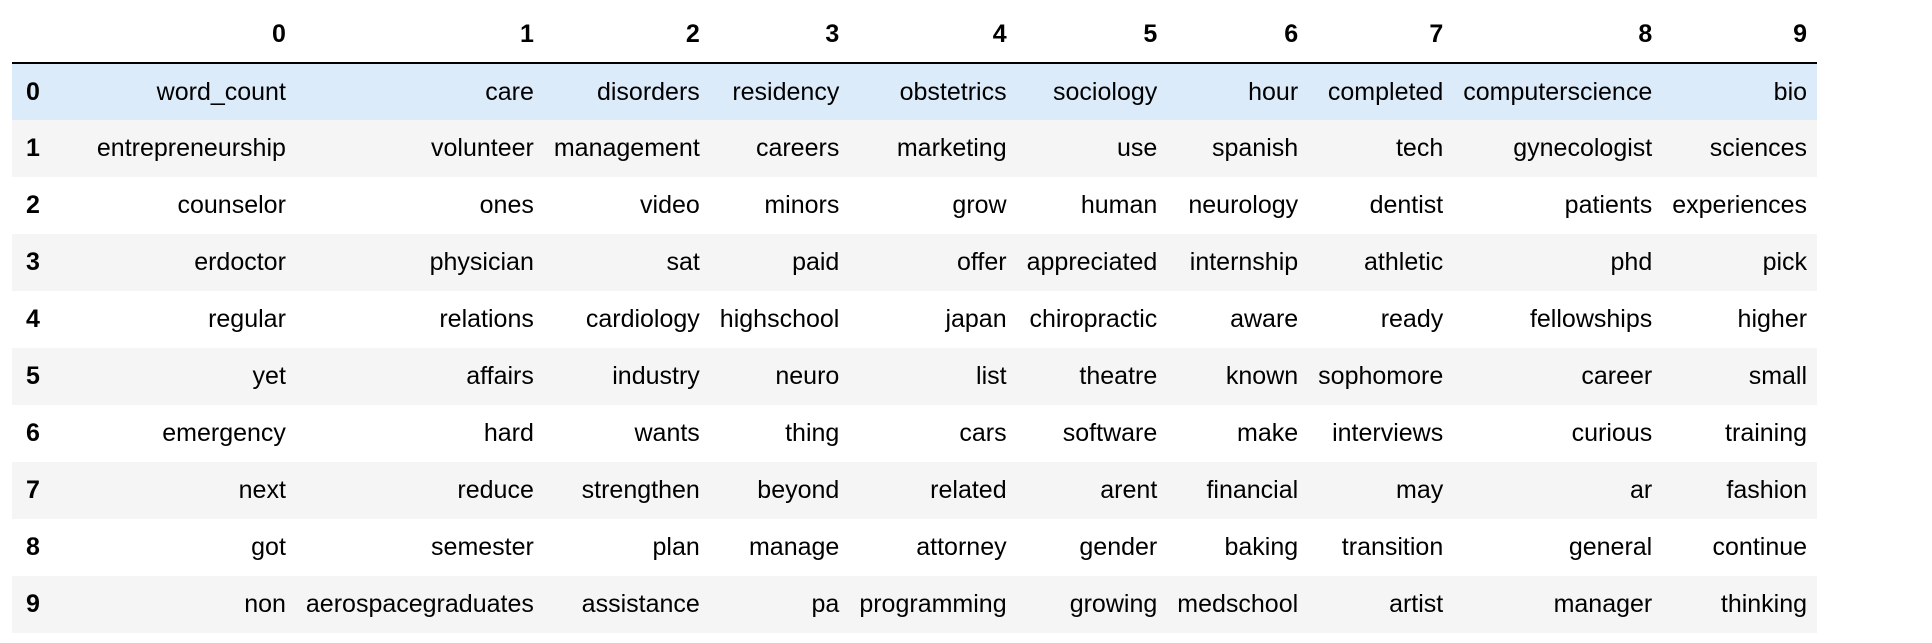 Image resolution: width=1932 pixels, height=643 pixels. What do you see at coordinates (1243, 205) in the screenshot?
I see `table-cell: neurology` at bounding box center [1243, 205].